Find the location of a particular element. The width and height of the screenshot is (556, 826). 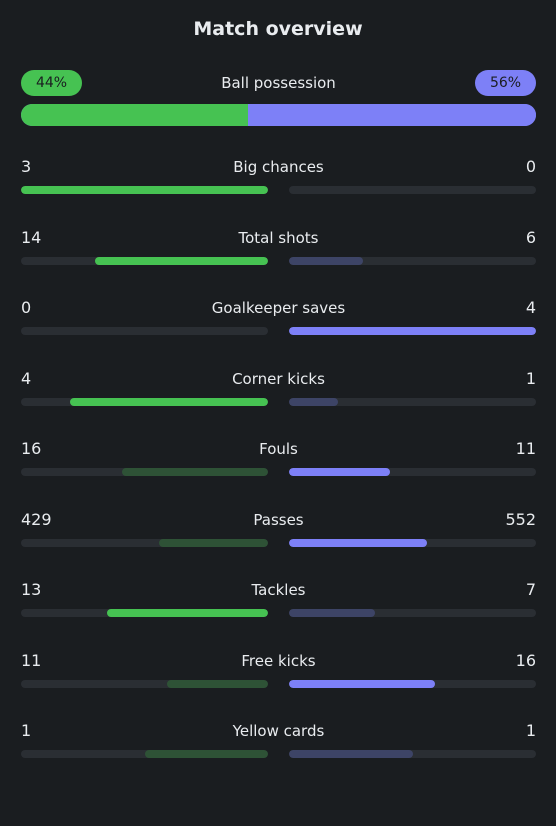

stat-label: Corner kicks is located at coordinates (278, 379).